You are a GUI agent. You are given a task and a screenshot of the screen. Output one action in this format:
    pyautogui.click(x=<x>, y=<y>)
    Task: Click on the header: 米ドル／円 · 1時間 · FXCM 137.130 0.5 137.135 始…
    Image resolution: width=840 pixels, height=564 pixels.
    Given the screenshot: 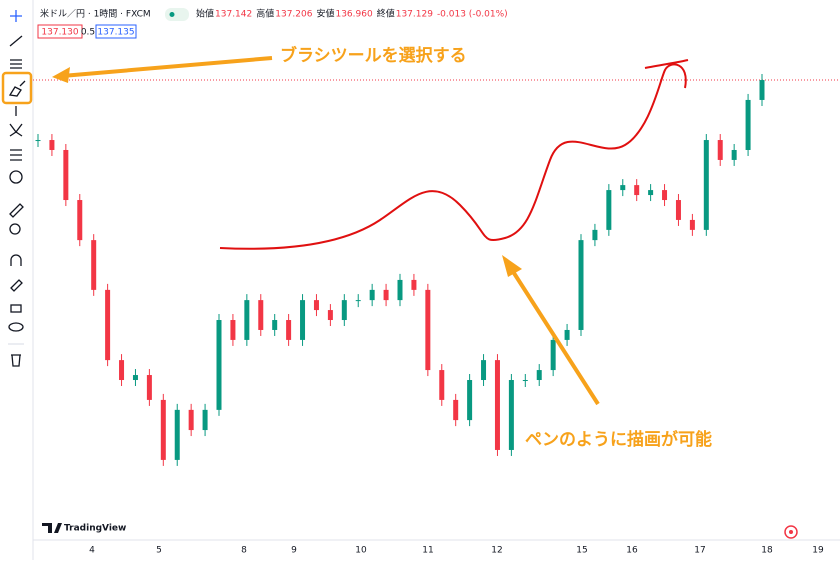 What is the action you would take?
    pyautogui.click(x=272, y=23)
    